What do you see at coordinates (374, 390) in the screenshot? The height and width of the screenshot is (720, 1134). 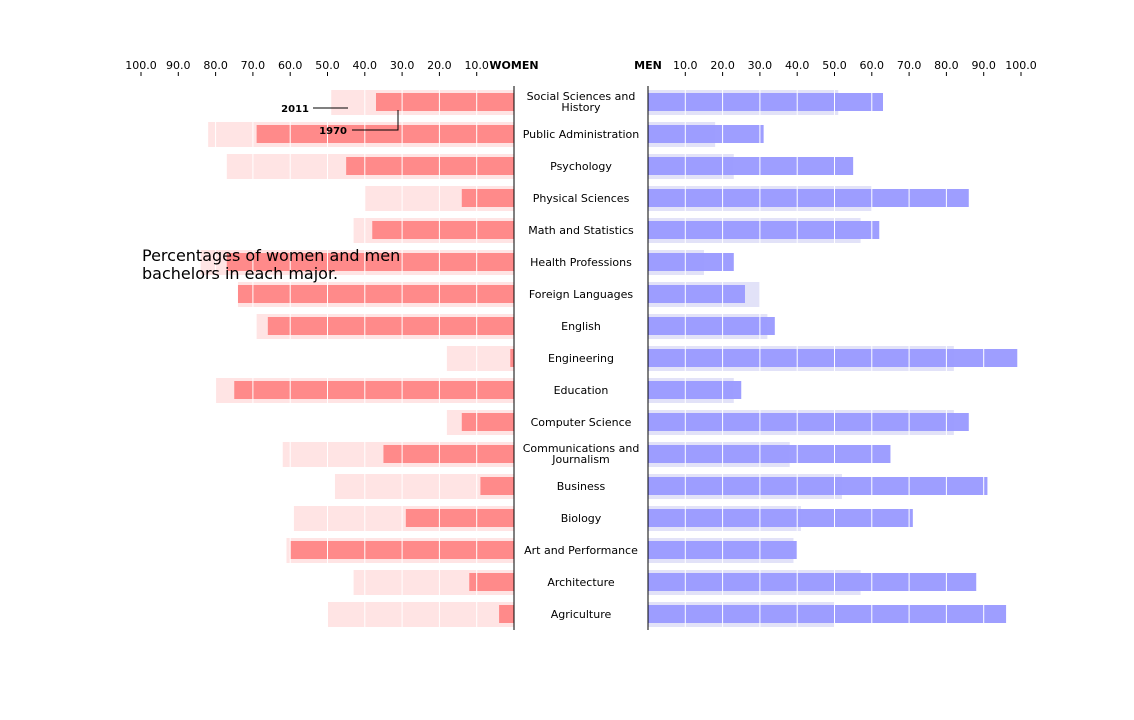 I see `bar-women-2011-education` at bounding box center [374, 390].